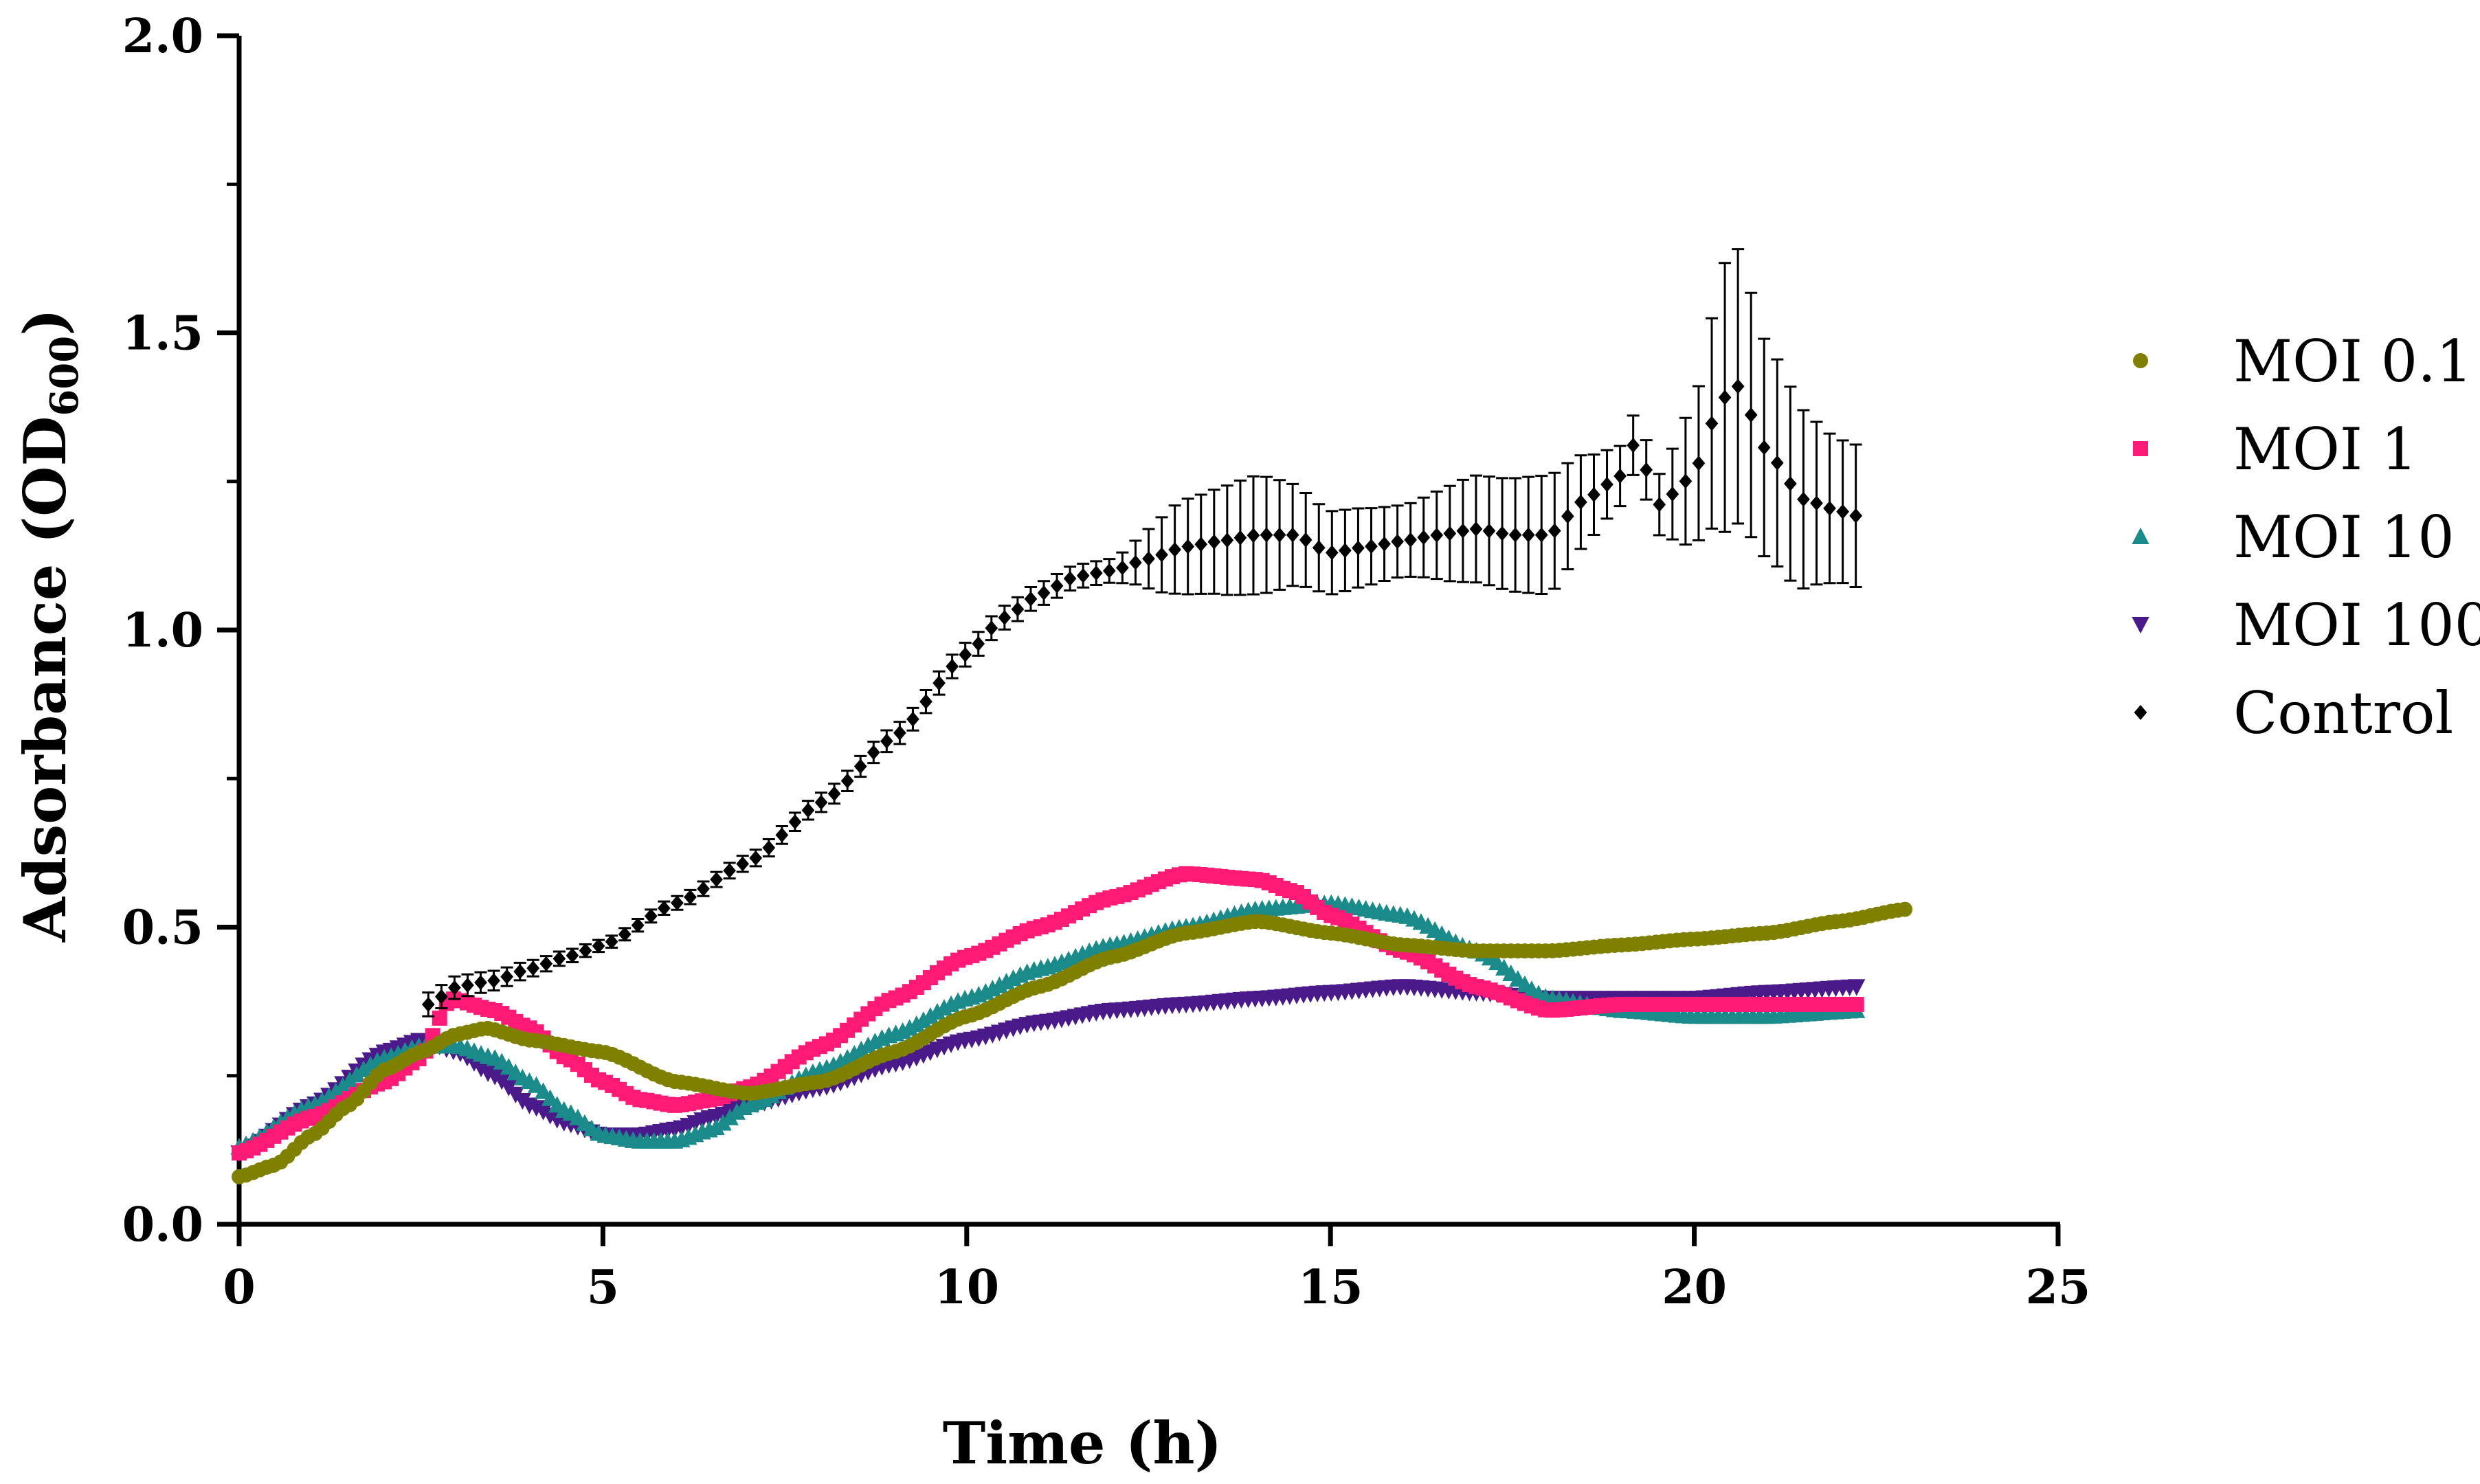 This screenshot has width=2480, height=1484. I want to click on legend-item-moi-1: MOI 1, so click(2275, 449).